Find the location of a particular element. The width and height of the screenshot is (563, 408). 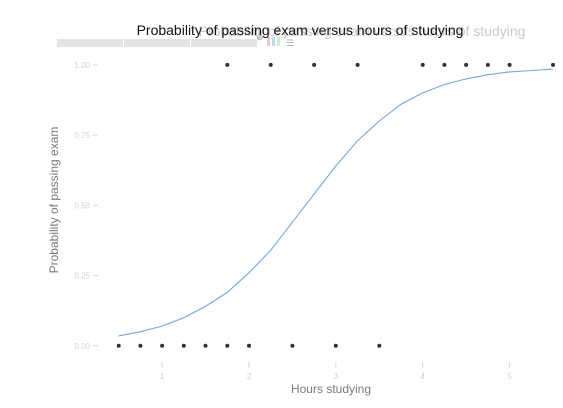

x-tick-label: 1 is located at coordinates (162, 376).